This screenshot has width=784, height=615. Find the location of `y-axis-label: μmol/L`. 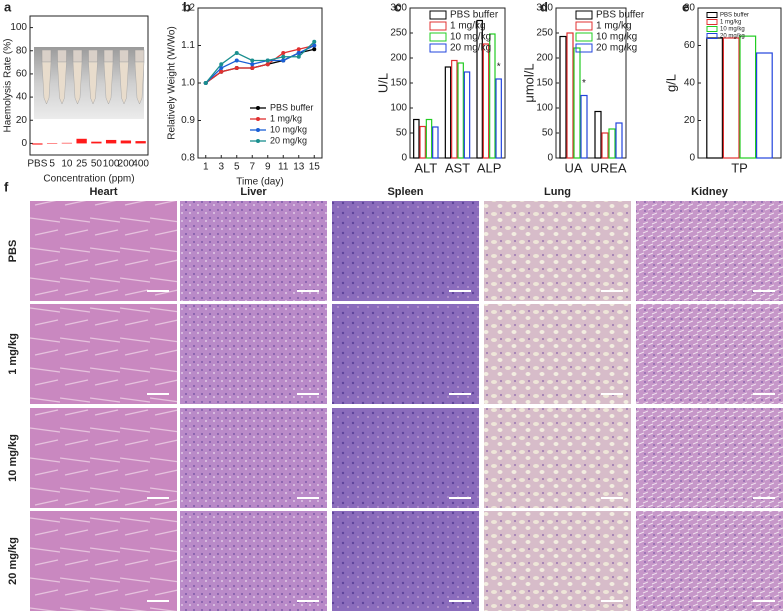

y-axis-label: μmol/L is located at coordinates (528, 82).